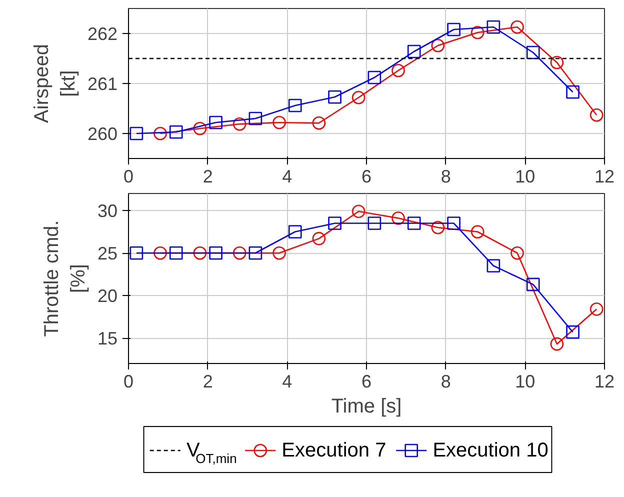  What do you see at coordinates (490, 451) in the screenshot?
I see `legend-label: Execution 10` at bounding box center [490, 451].